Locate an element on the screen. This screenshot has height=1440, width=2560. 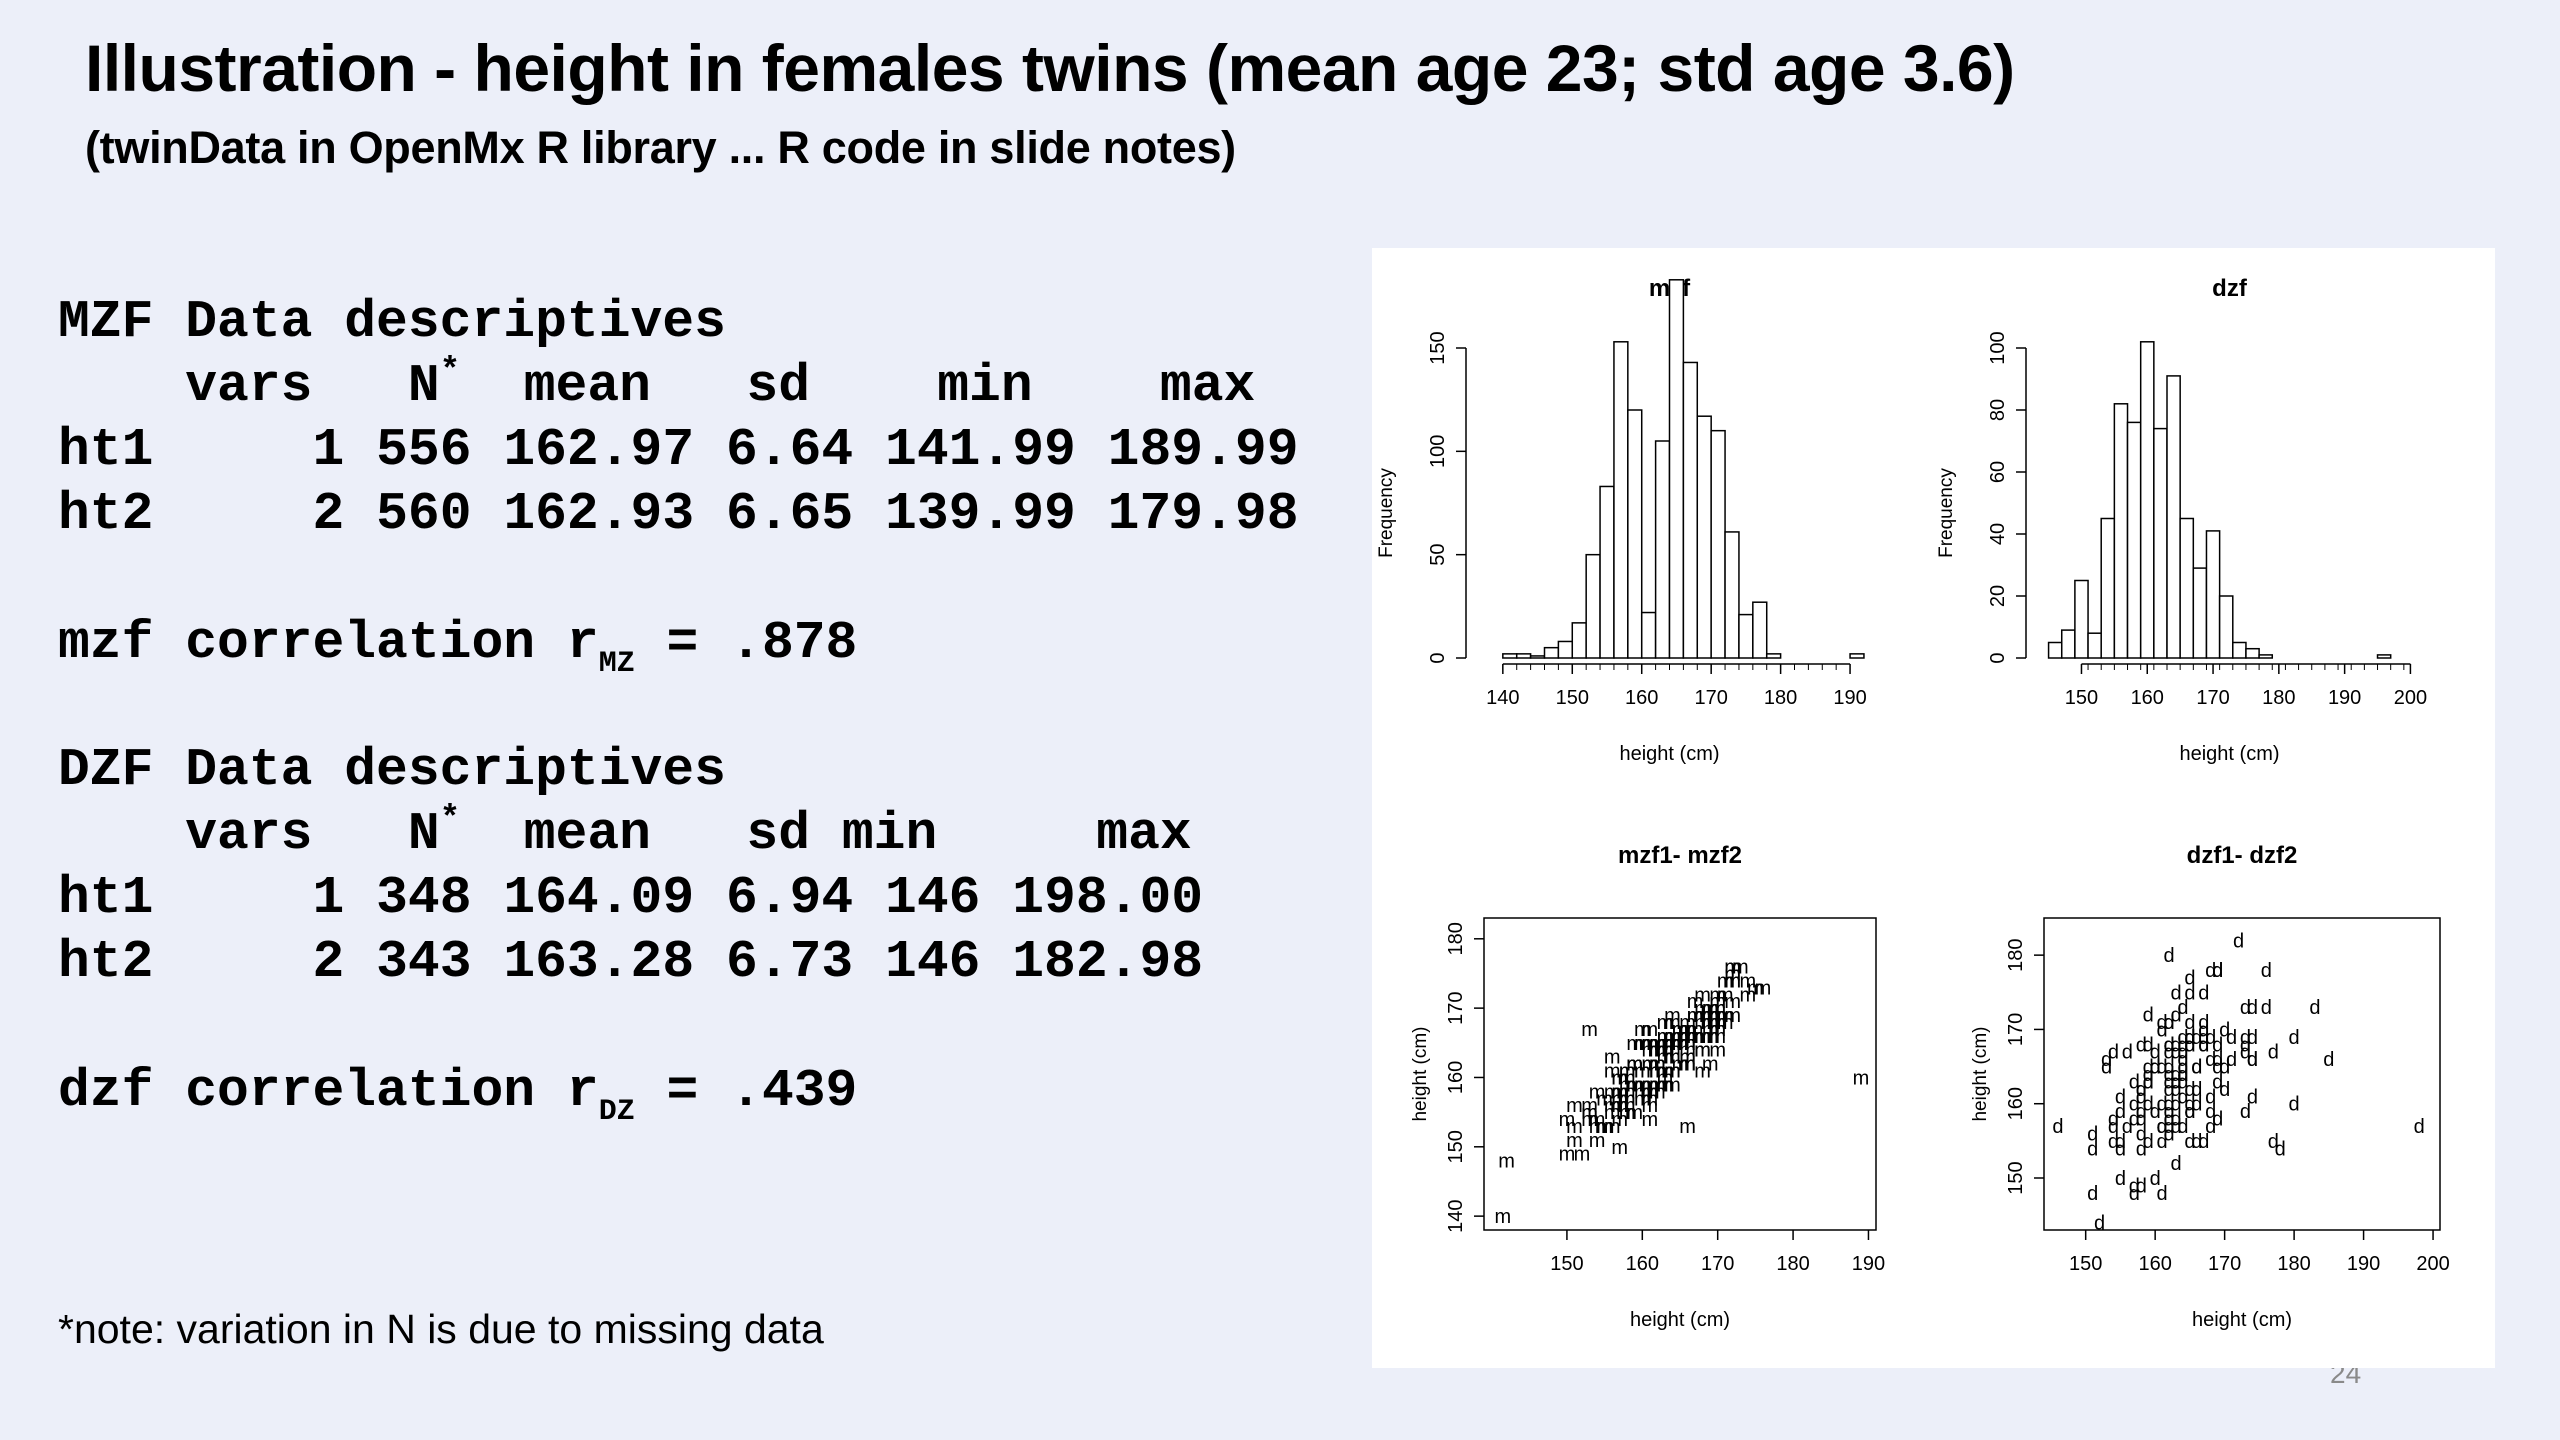
x-tick-label: 200 is located at coordinates (2432, 1264).